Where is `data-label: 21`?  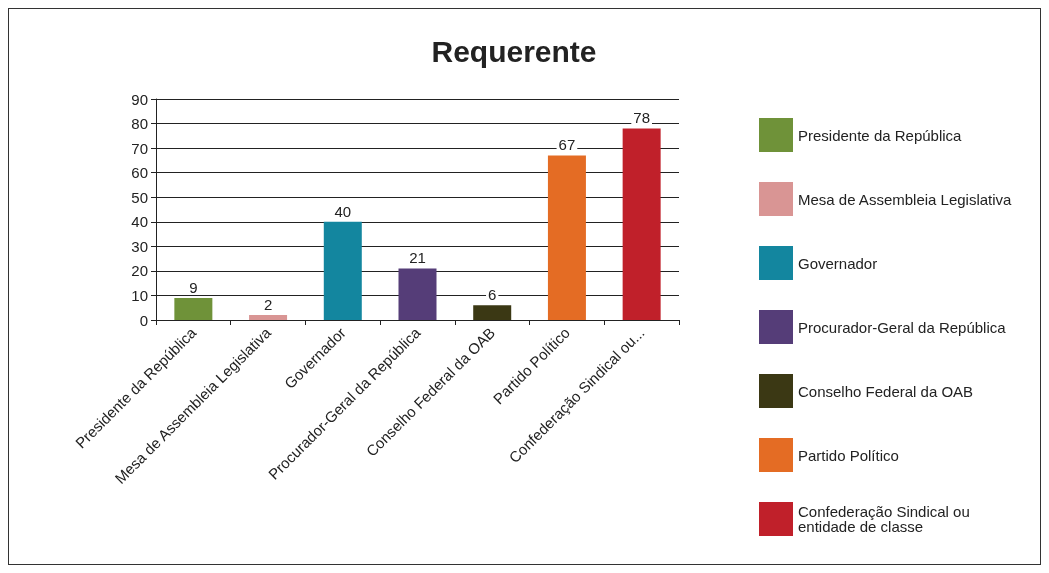 data-label: 21 is located at coordinates (417, 258).